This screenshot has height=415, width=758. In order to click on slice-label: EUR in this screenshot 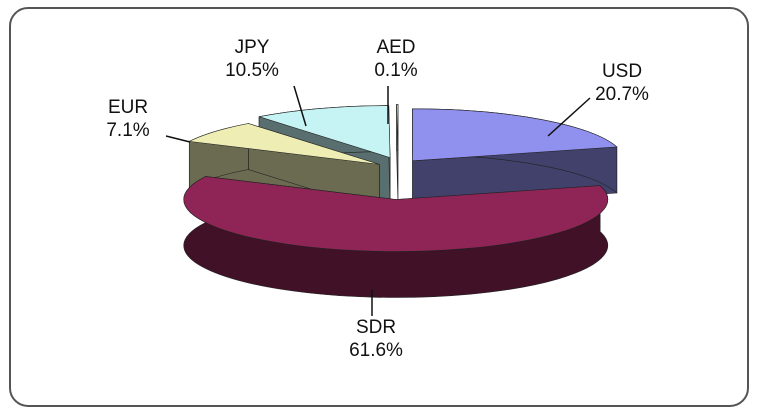, I will do `click(128, 107)`.